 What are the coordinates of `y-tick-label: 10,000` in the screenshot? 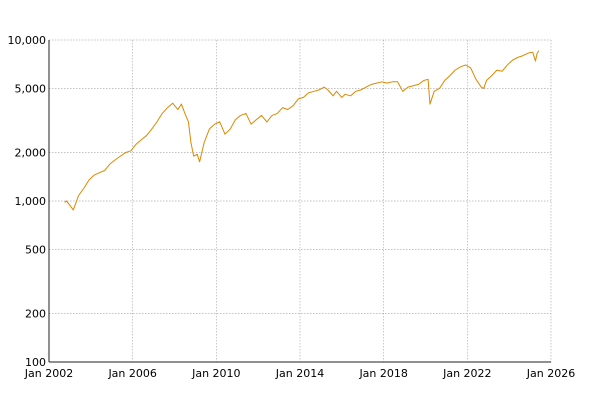 It's located at (27, 40).